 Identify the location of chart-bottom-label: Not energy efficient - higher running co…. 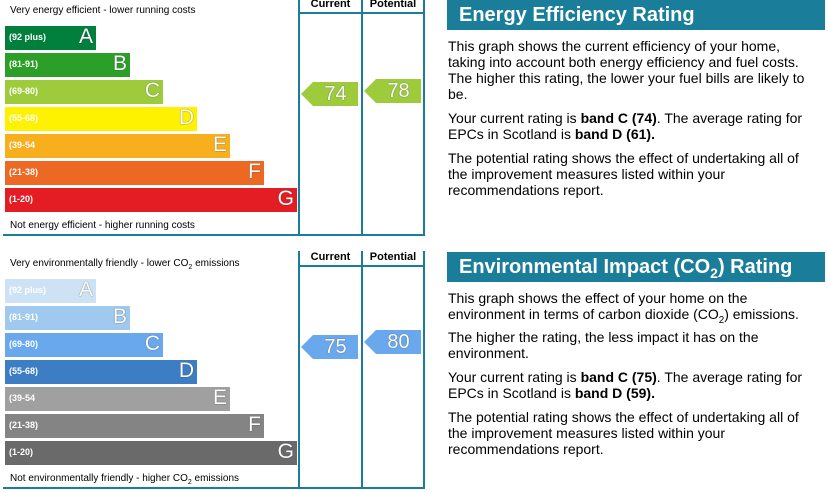
(102, 225).